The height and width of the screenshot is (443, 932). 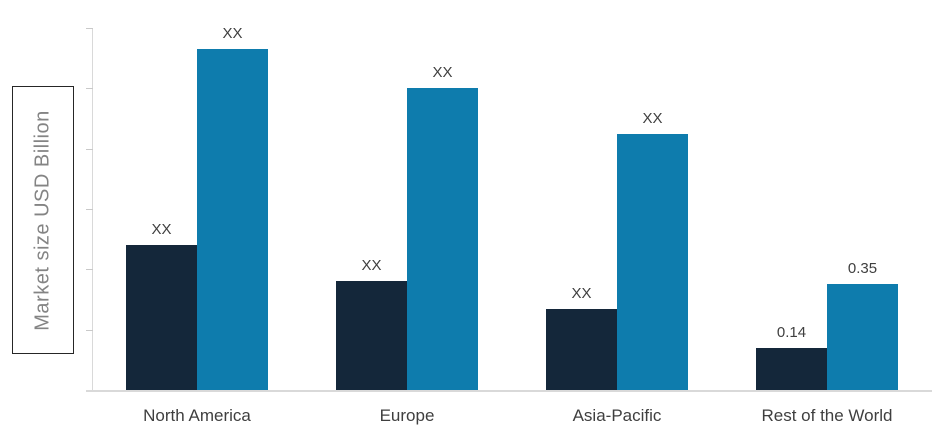 What do you see at coordinates (442, 239) in the screenshot?
I see `bar-series-2-blue-europe` at bounding box center [442, 239].